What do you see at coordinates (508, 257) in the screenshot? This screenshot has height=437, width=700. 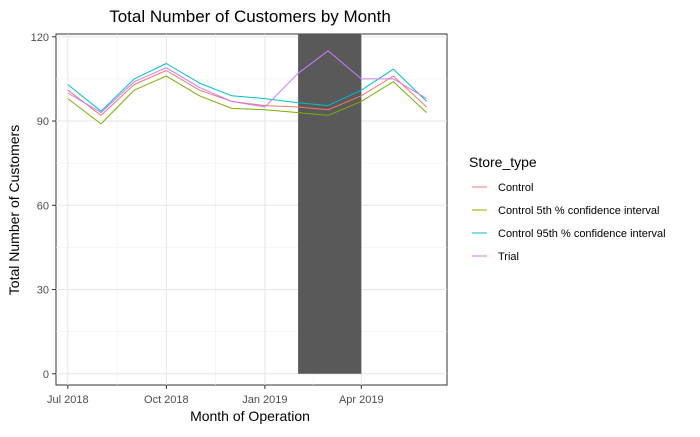 I see `legend-label: Trial` at bounding box center [508, 257].